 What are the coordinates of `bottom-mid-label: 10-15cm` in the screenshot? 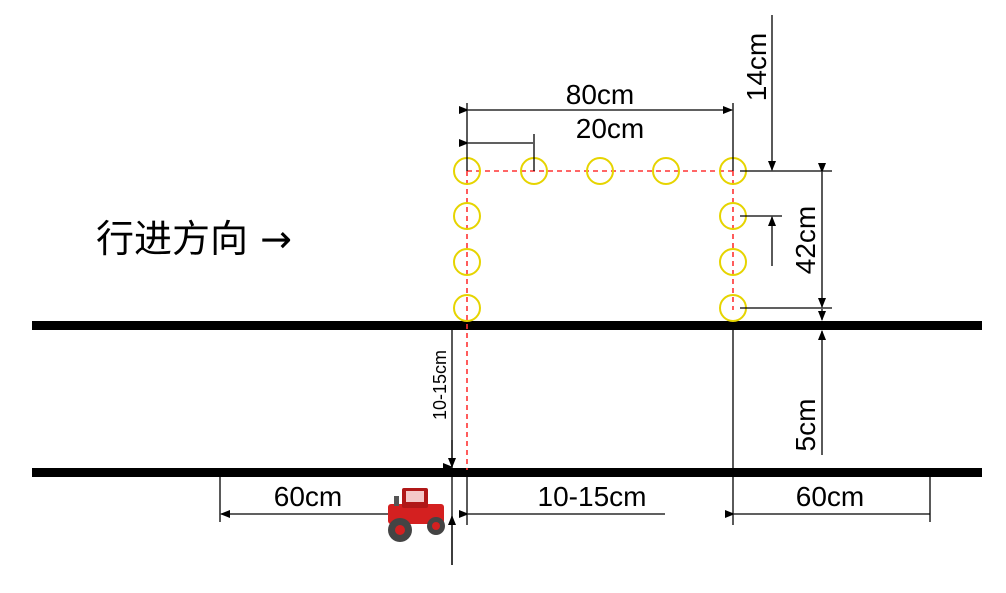 It's located at (592, 496).